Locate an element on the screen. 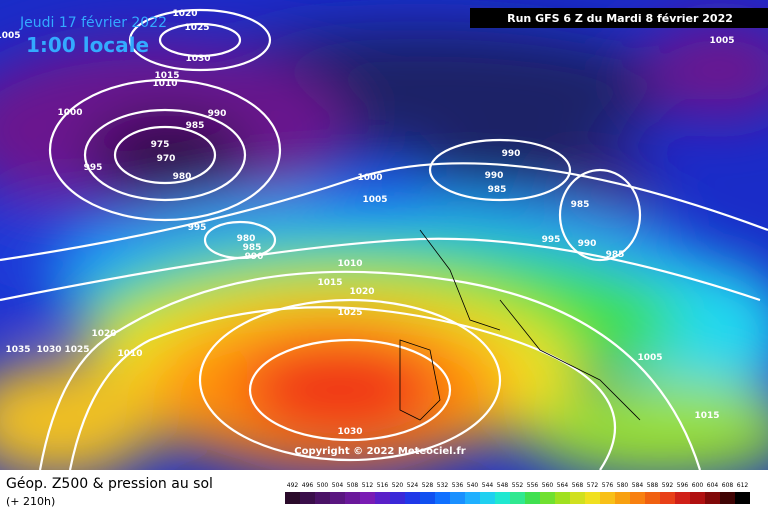  scale-label: 540 is located at coordinates (473, 485).